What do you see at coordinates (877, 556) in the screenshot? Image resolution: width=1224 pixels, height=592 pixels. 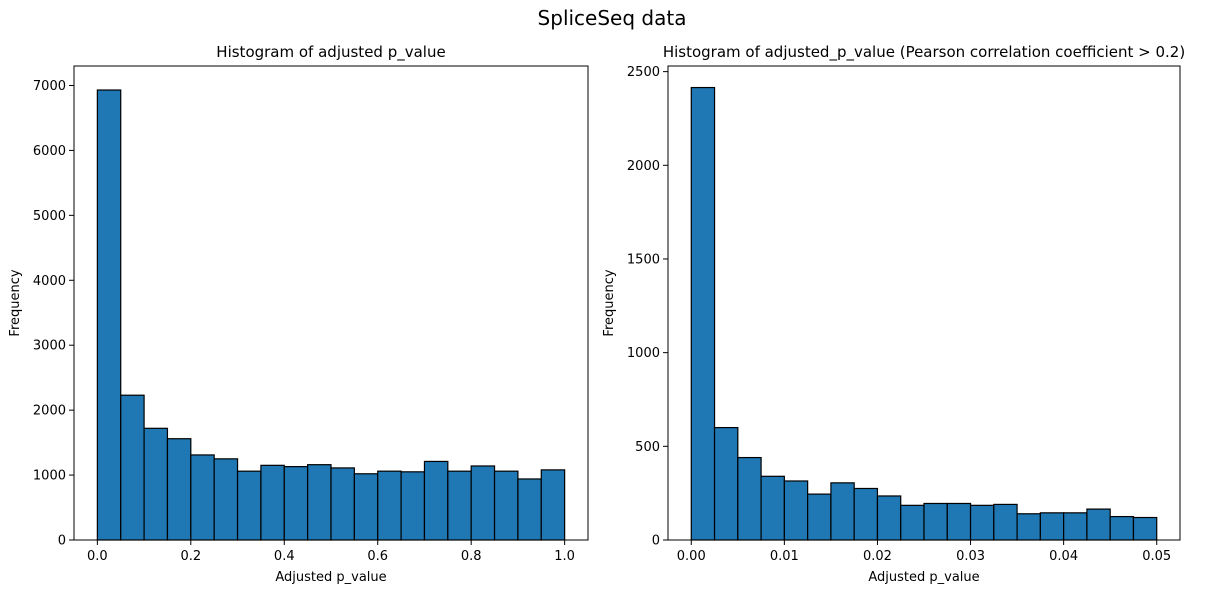 I see `x-tick-label: 0.02` at bounding box center [877, 556].